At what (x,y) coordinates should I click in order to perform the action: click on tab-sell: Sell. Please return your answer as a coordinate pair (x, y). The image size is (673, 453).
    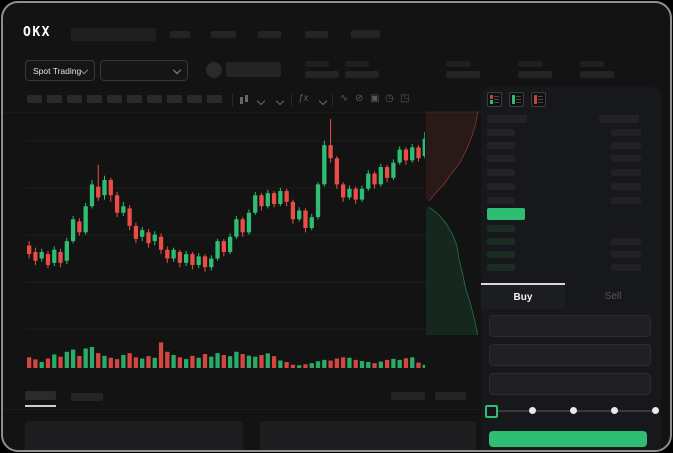
    Looking at the image, I should click on (613, 296).